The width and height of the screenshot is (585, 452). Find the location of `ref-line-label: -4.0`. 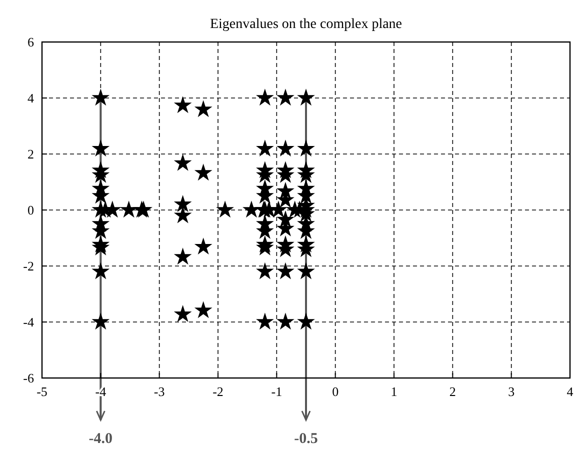

ref-line-label: -4.0 is located at coordinates (100, 439).